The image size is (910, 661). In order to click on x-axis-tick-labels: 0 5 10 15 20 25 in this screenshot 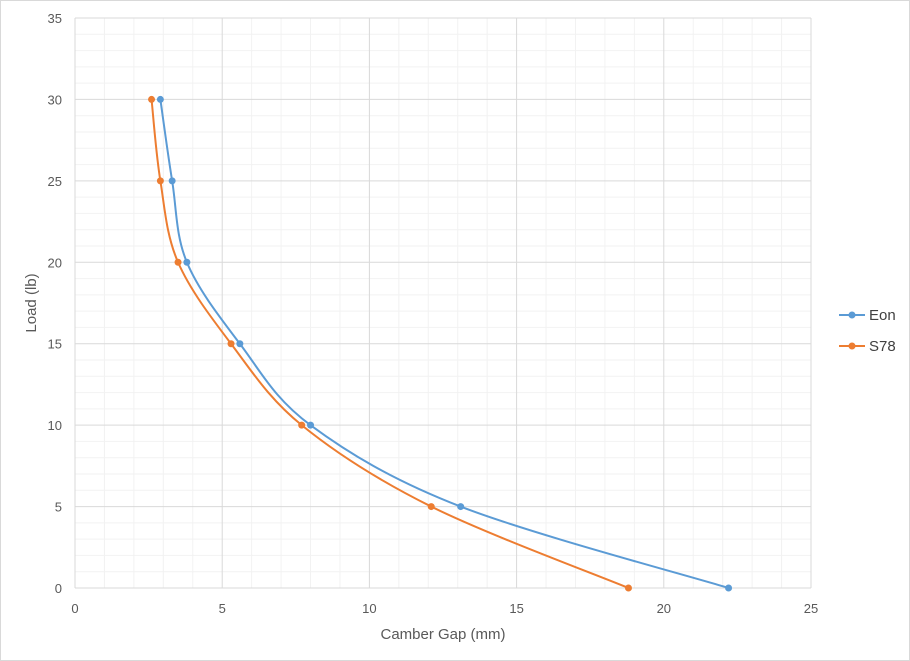, I will do `click(444, 608)`.